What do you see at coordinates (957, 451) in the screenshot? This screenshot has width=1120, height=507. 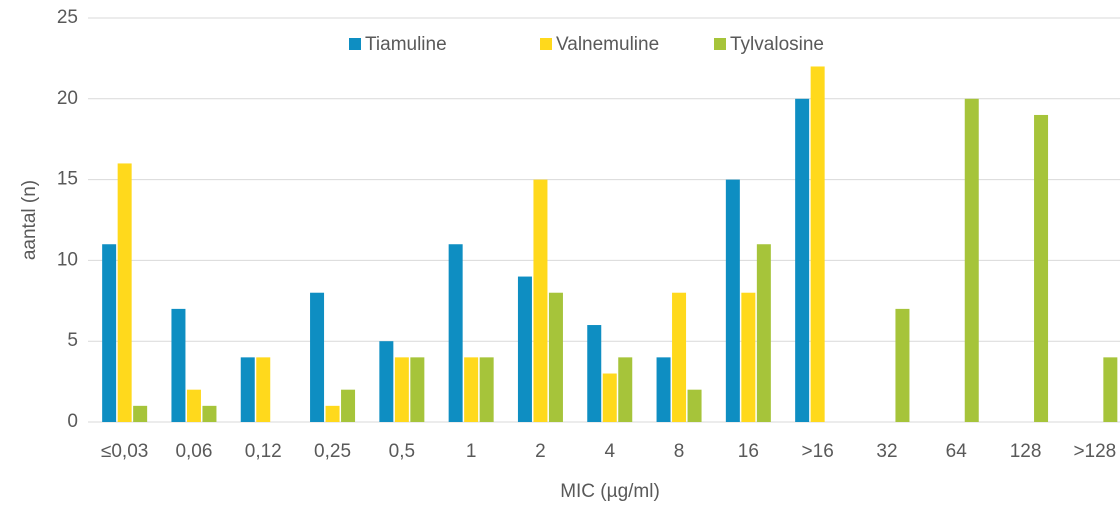 I see `x-tick-label: 64` at bounding box center [957, 451].